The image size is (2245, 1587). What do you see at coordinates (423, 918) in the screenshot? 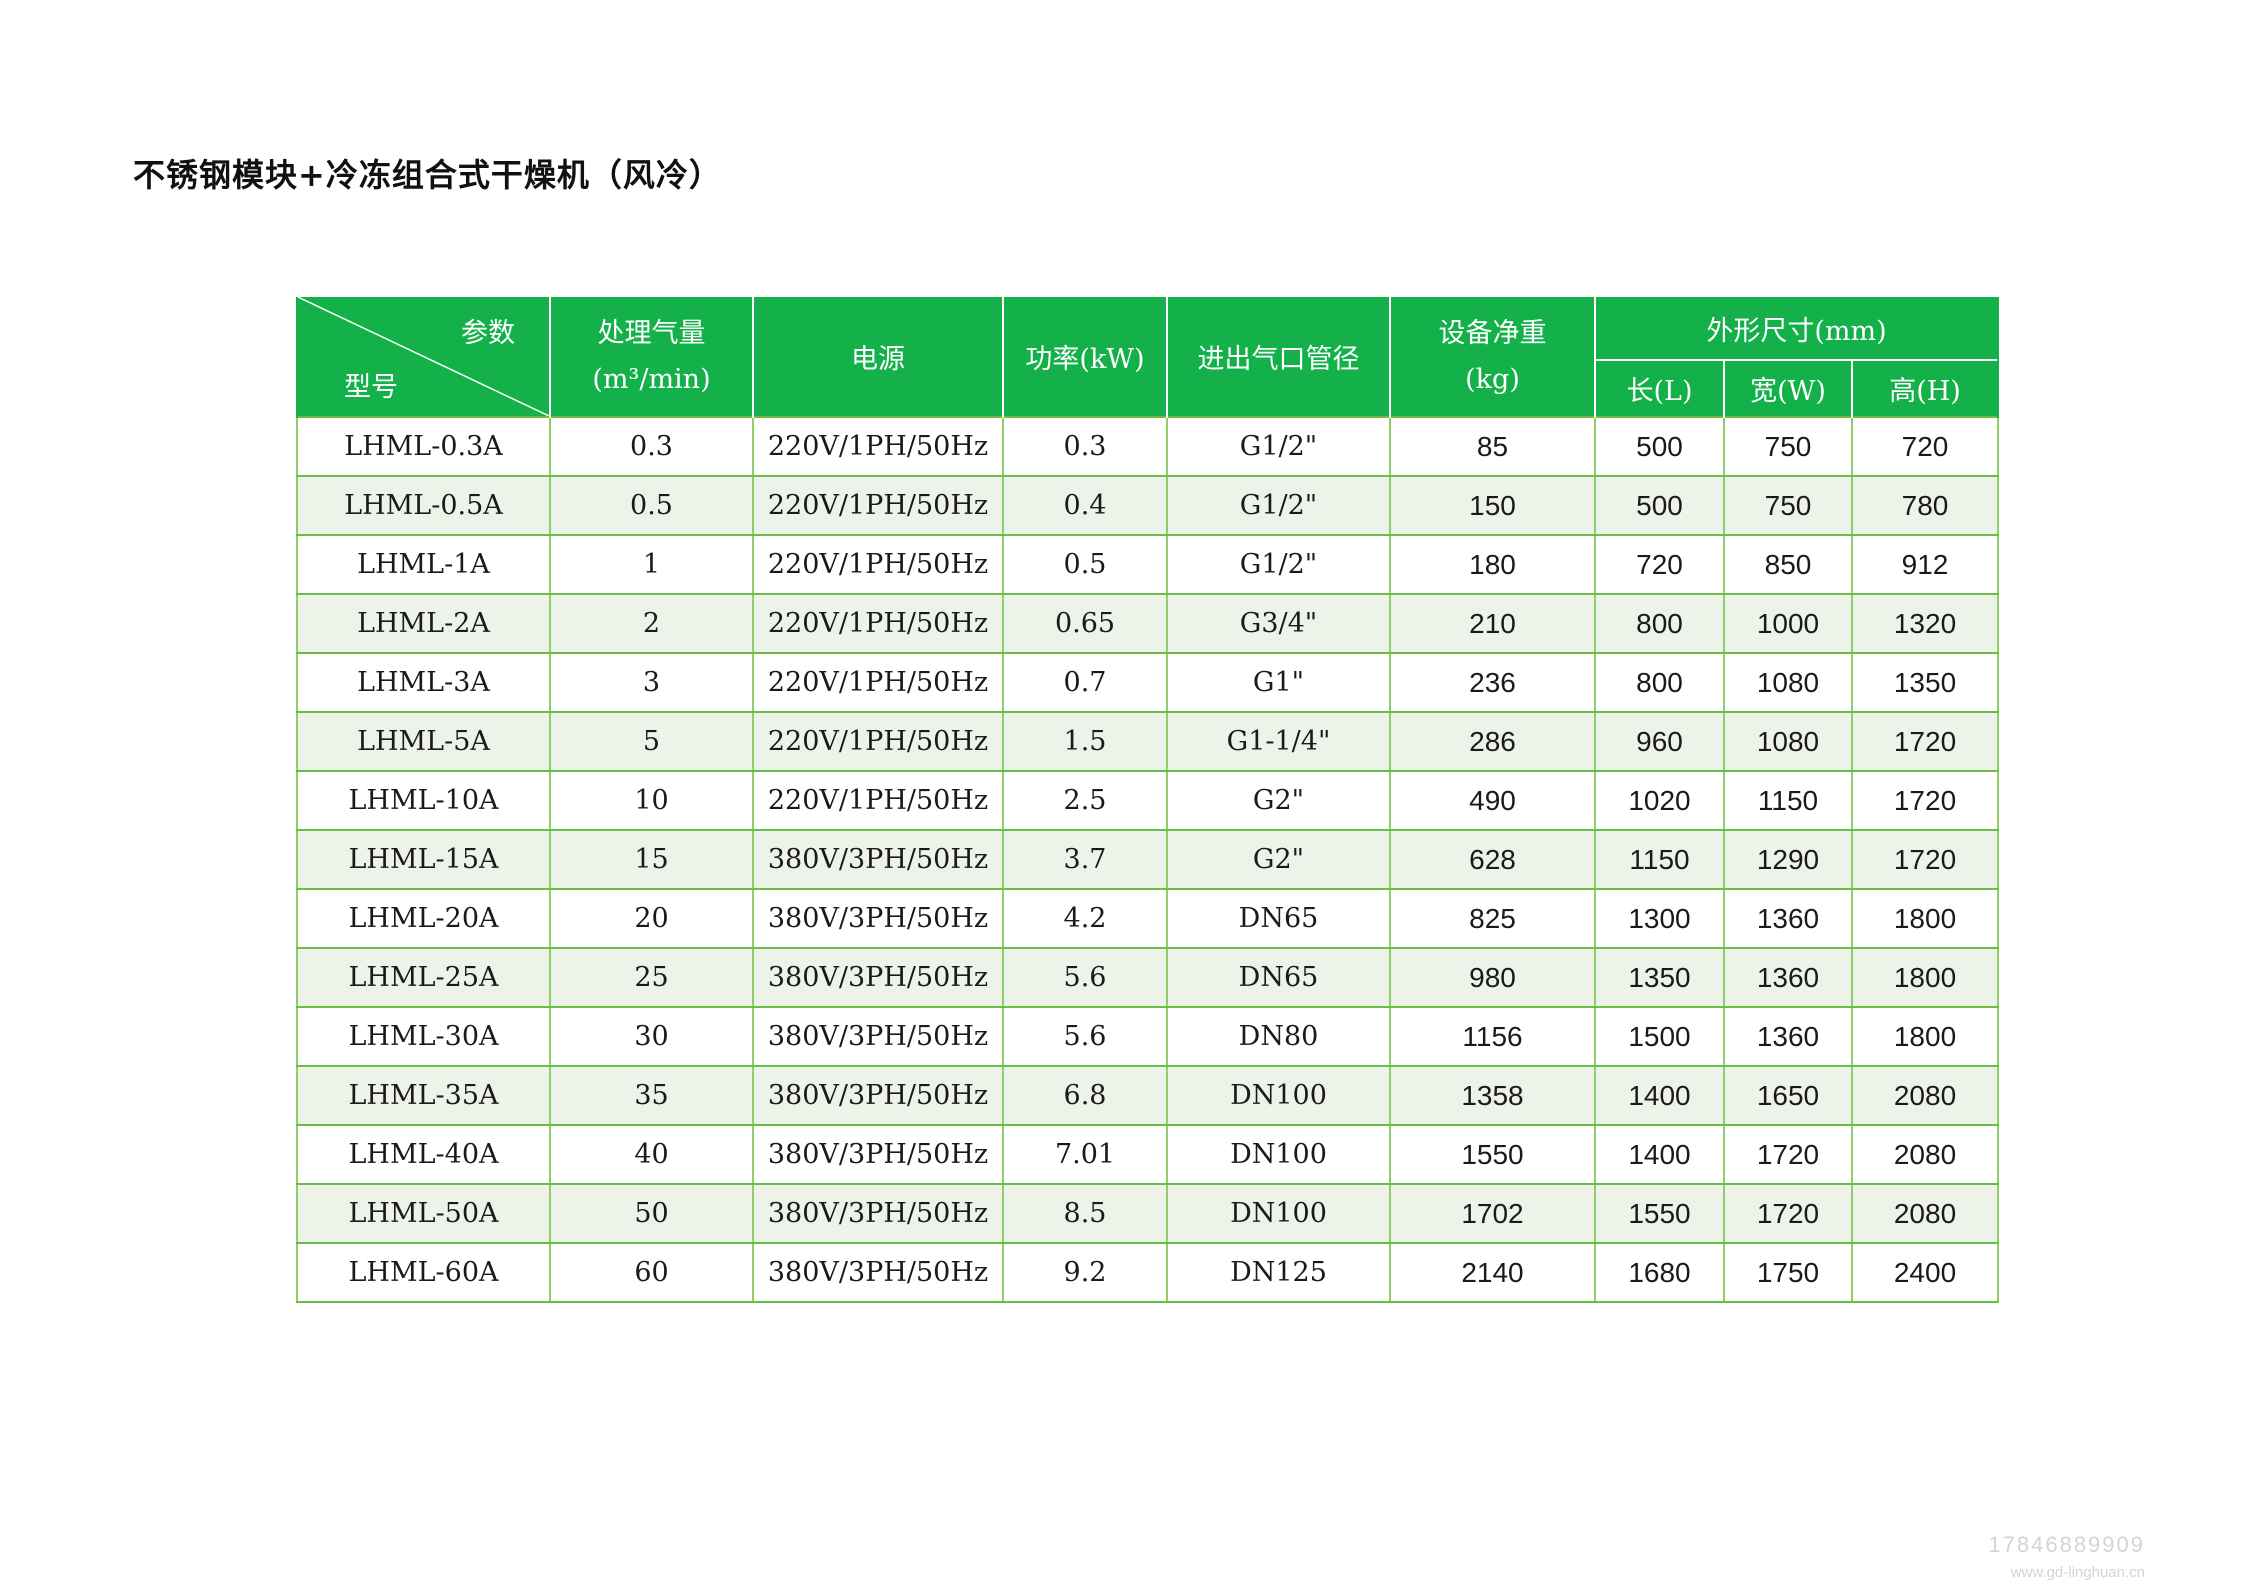
I see `cell-model: LHML-20A` at bounding box center [423, 918].